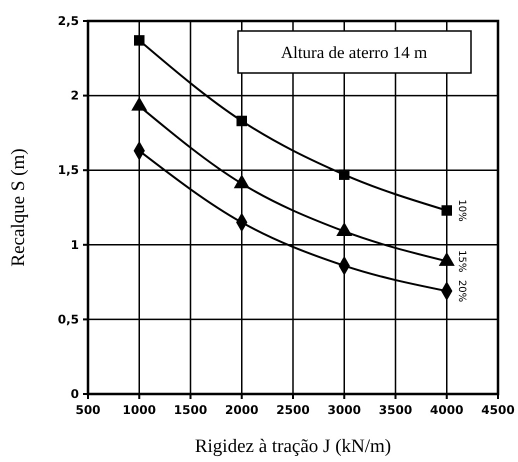  I want to click on x-tick-label: 3000, so click(344, 410).